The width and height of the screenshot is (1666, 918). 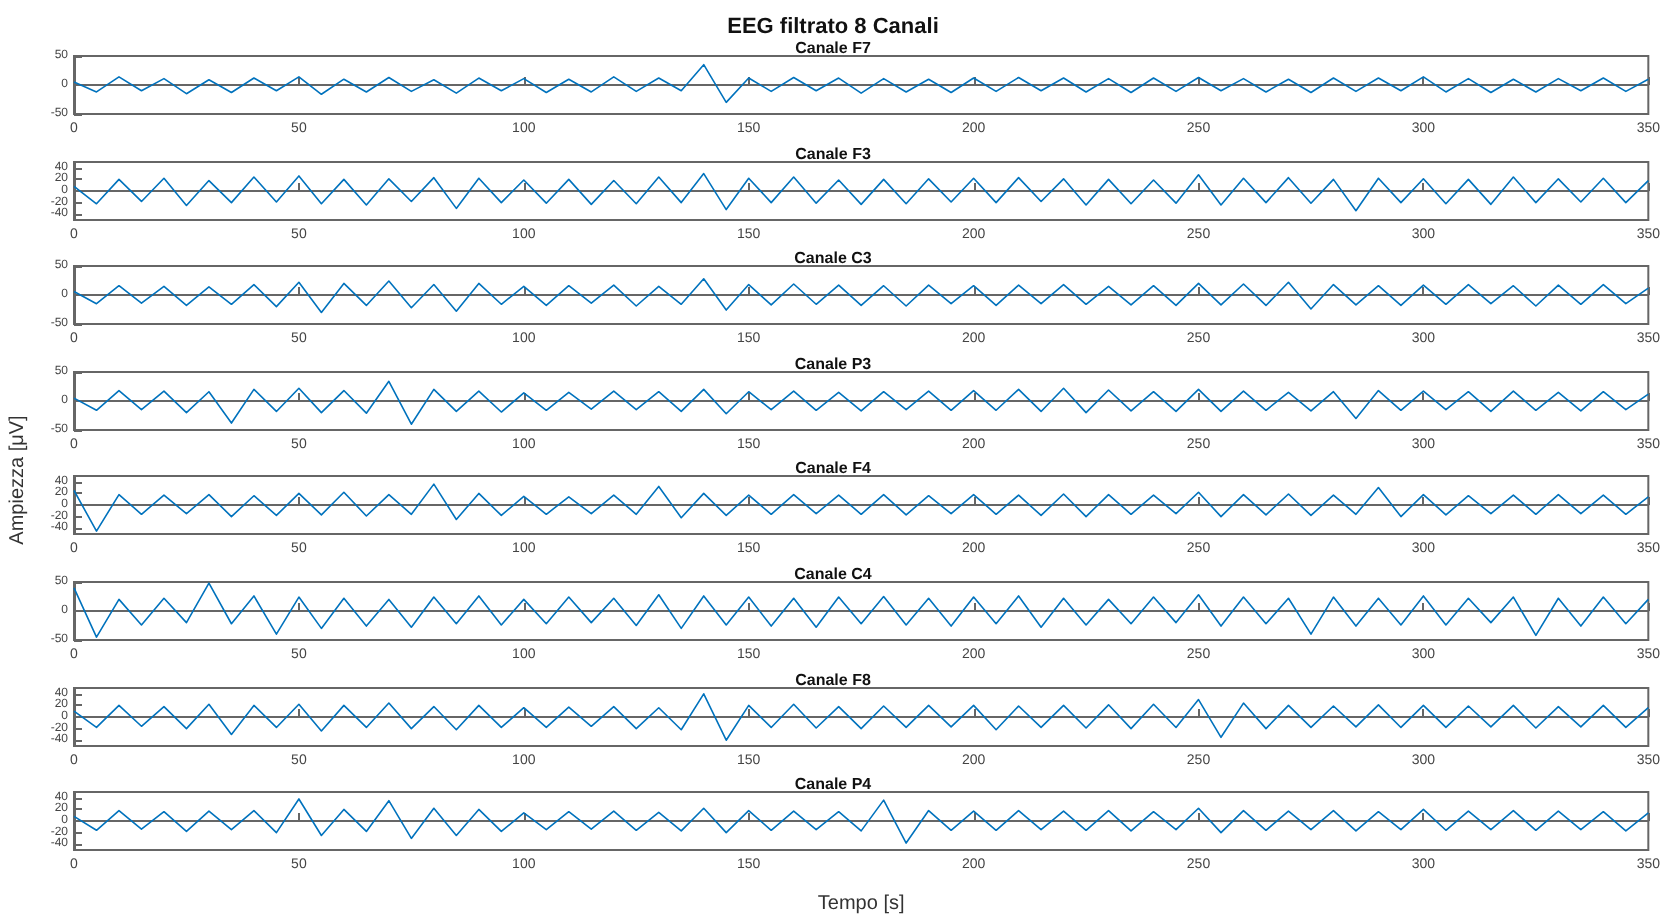 What do you see at coordinates (833, 784) in the screenshot?
I see `chart-title: Canale P4` at bounding box center [833, 784].